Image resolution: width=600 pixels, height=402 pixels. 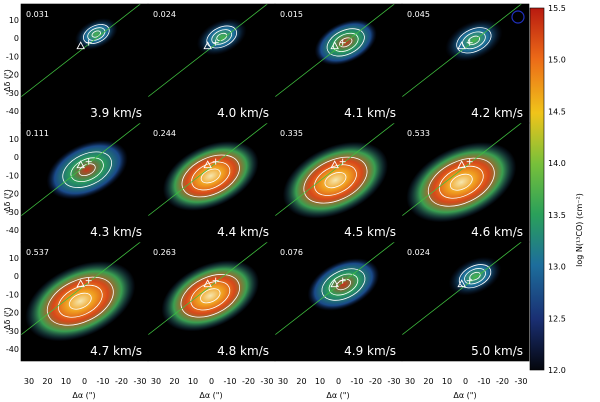 What do you see at coordinates (557, 215) in the screenshot?
I see `colorbar-tick-label: 13.5` at bounding box center [557, 215].